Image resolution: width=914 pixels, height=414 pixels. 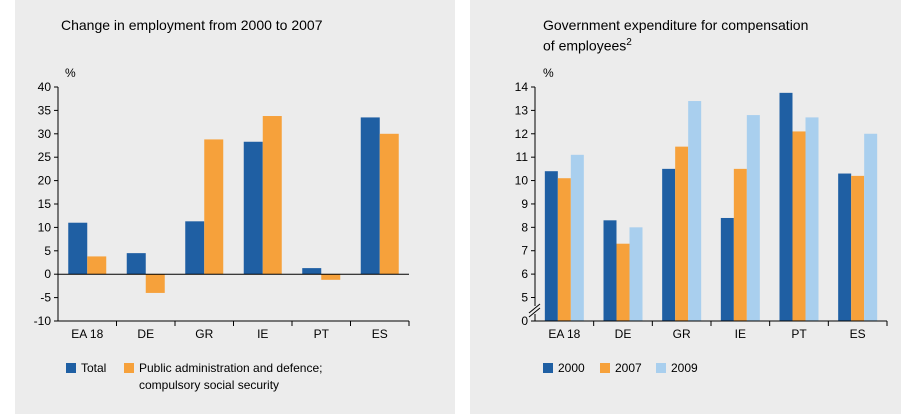 What do you see at coordinates (684, 368) in the screenshot?
I see `legend-label-2009: 2009` at bounding box center [684, 368].